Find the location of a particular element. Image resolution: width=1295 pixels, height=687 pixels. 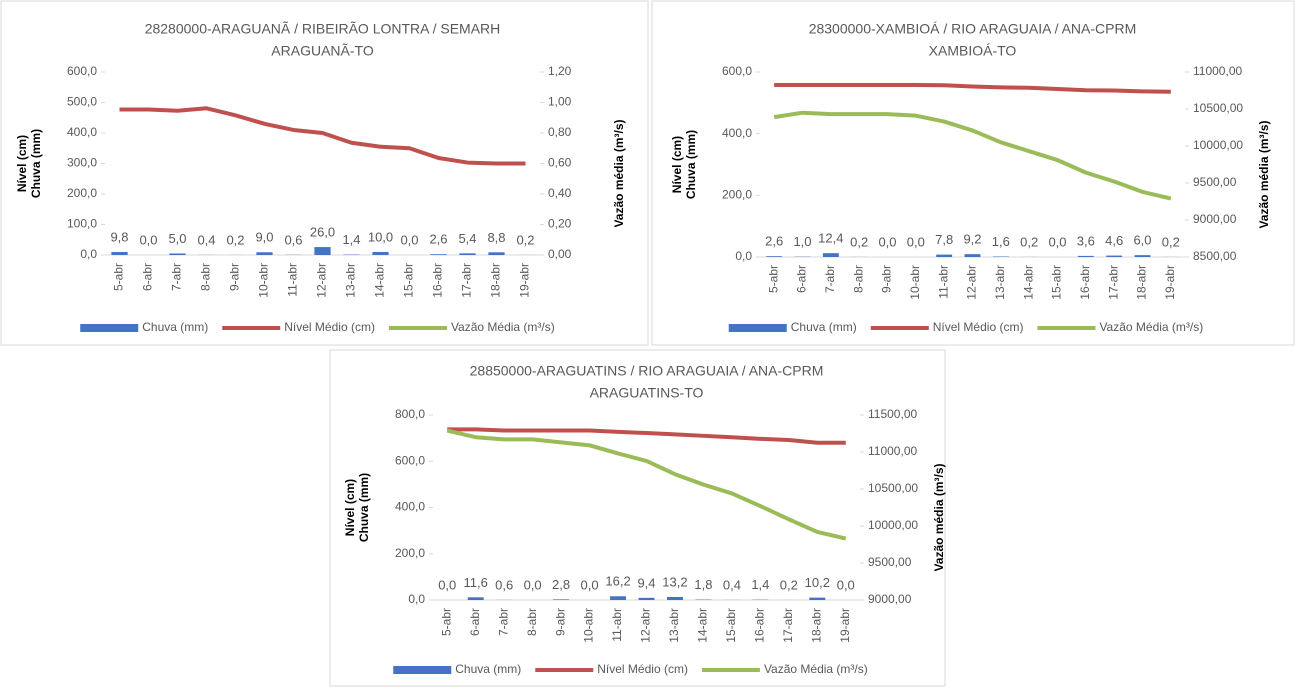

y2-tick-label: 9000,00 is located at coordinates (1215, 219).